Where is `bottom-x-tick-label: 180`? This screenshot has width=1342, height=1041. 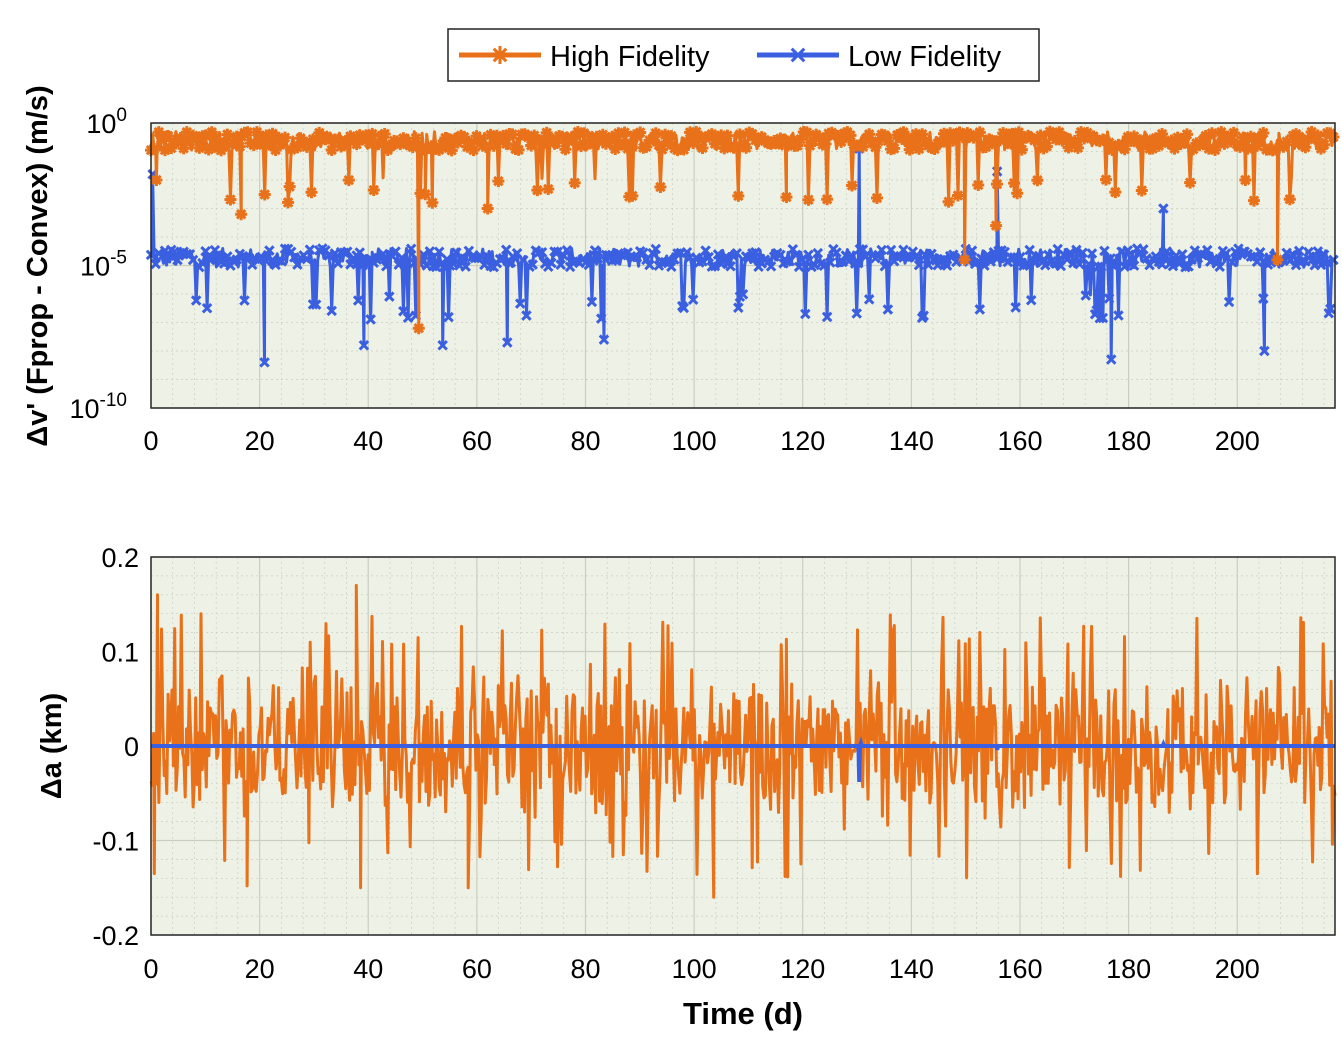 bottom-x-tick-label: 180 is located at coordinates (1128, 969).